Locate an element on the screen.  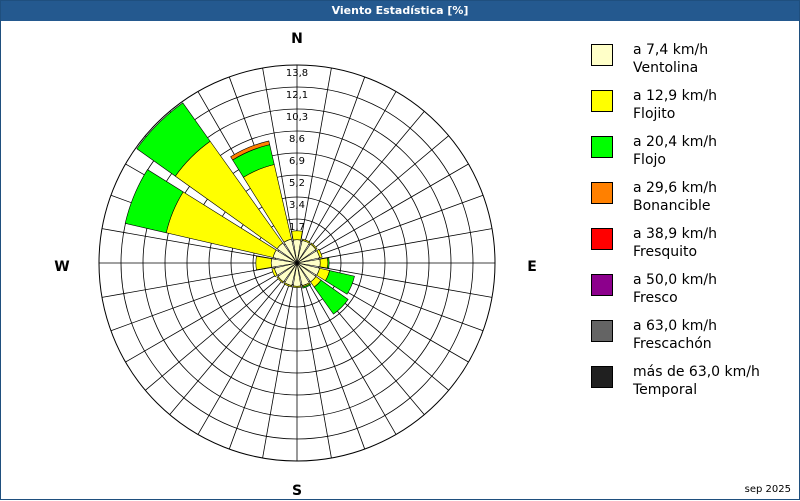
legend-label: a 63,0 km/h Frescachón is located at coordinates (675, 335).